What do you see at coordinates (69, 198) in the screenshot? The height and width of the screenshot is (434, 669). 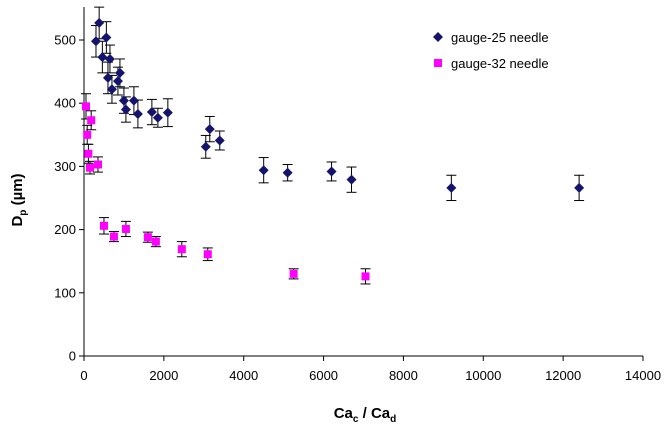 I see `y-ticks: 0 100 200 300 400 500` at bounding box center [69, 198].